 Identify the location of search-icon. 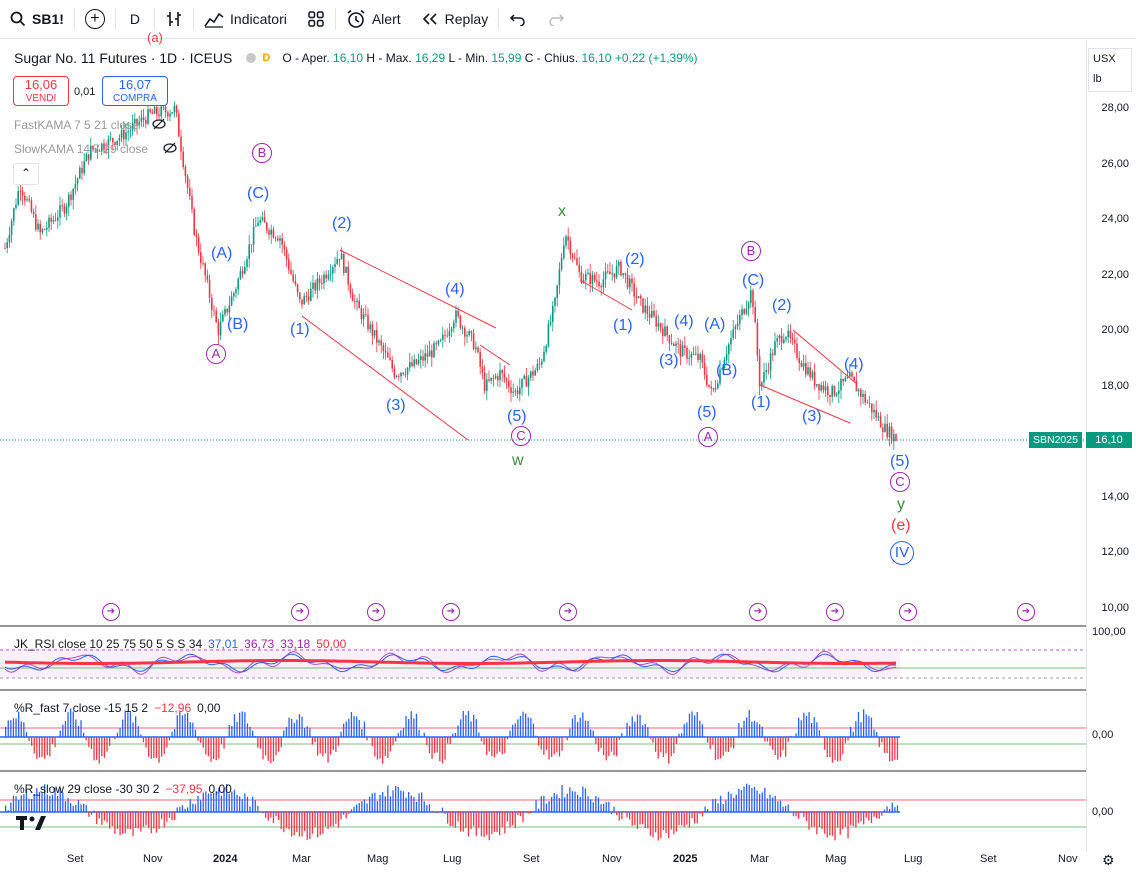
(18, 19).